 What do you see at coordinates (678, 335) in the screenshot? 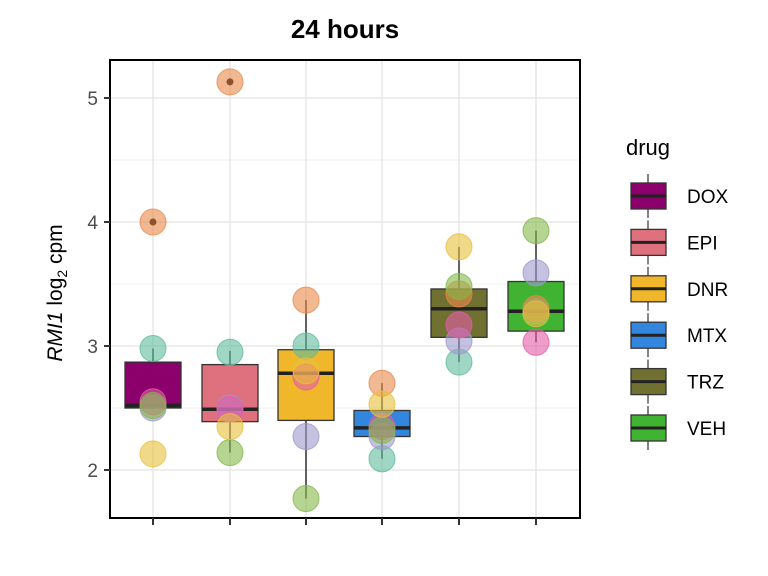
I see `legend-item-mtx: MTX` at bounding box center [678, 335].